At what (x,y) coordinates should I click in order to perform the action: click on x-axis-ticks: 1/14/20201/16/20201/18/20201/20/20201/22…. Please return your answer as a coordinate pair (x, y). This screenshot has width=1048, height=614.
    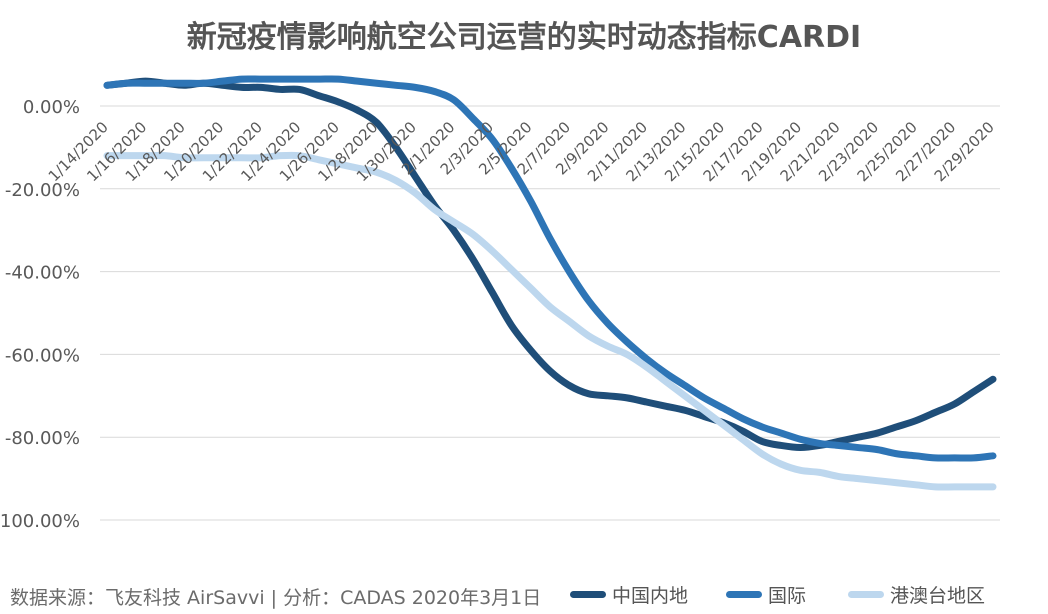
    Looking at the image, I should click on (521, 151).